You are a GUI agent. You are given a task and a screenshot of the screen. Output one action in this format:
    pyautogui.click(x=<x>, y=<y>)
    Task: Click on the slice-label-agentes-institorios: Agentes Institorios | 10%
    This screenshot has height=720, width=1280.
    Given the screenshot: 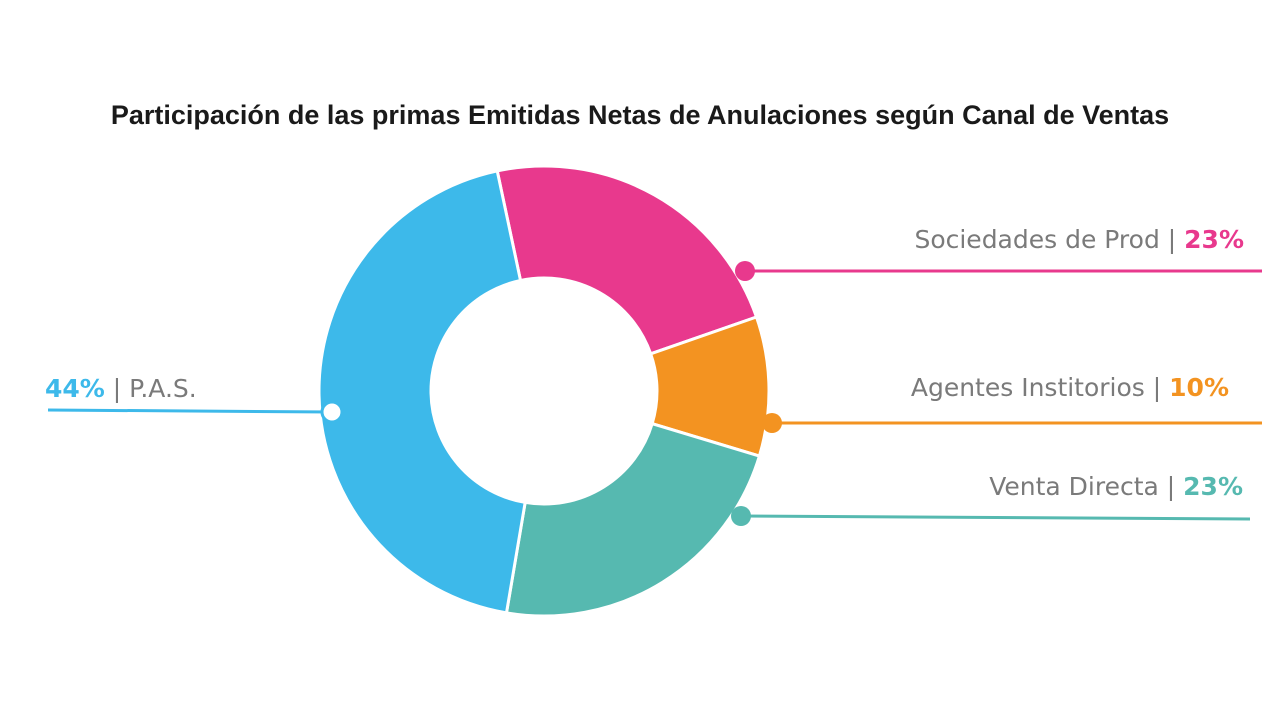 What is the action you would take?
    pyautogui.click(x=1070, y=387)
    